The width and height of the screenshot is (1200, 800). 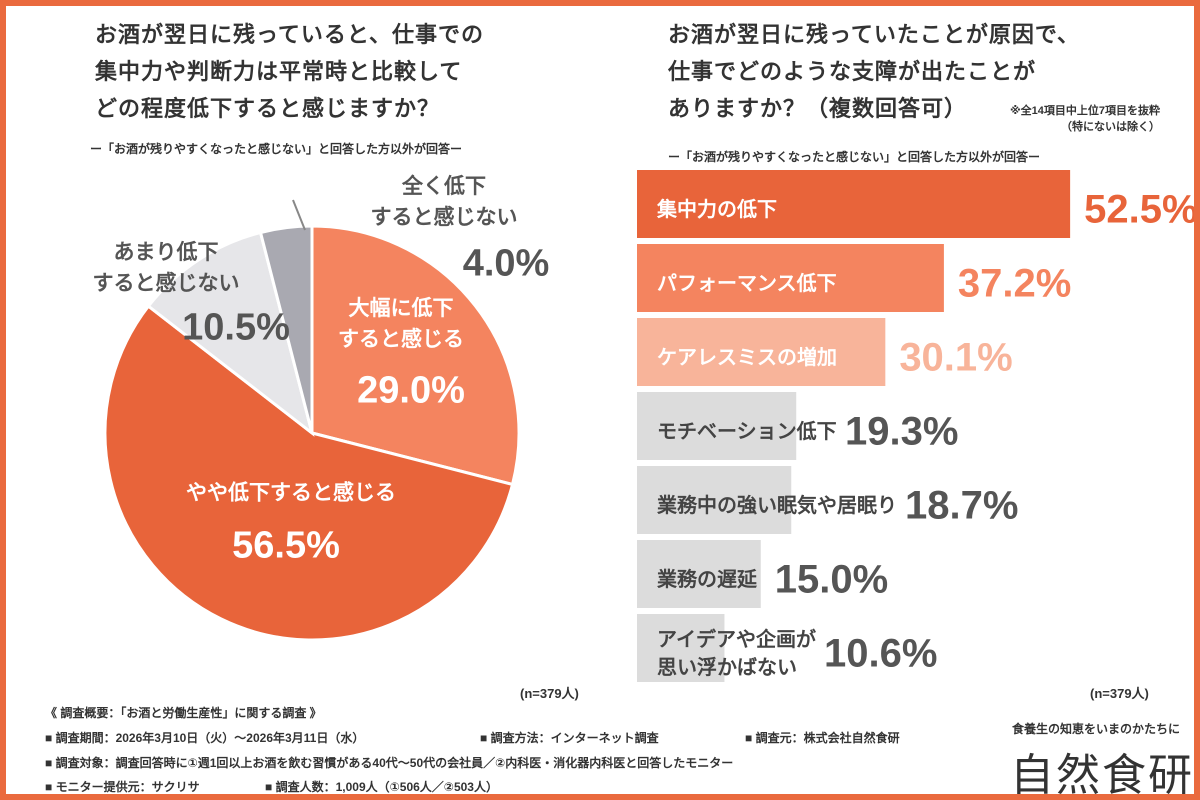 What do you see at coordinates (747, 284) in the screenshot?
I see `bar-label: パフォーマンス低下` at bounding box center [747, 284].